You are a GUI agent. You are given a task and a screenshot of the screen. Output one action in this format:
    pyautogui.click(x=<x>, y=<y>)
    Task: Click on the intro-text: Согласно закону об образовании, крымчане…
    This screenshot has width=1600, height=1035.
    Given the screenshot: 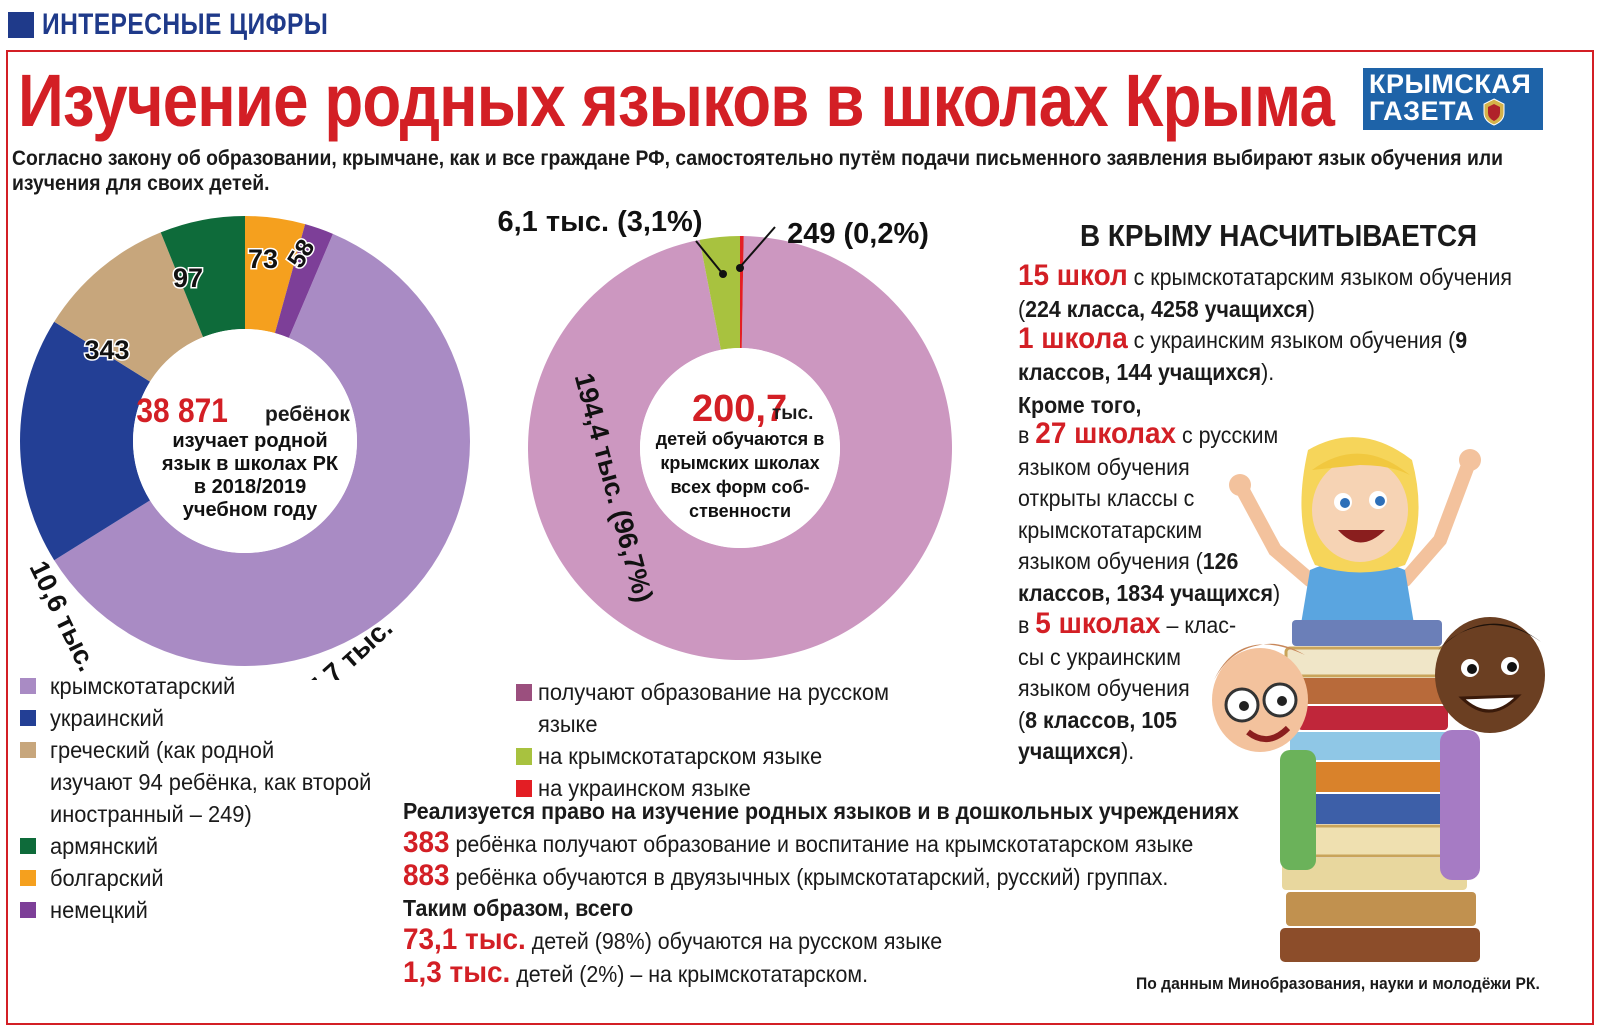 What is the action you would take?
    pyautogui.click(x=757, y=171)
    